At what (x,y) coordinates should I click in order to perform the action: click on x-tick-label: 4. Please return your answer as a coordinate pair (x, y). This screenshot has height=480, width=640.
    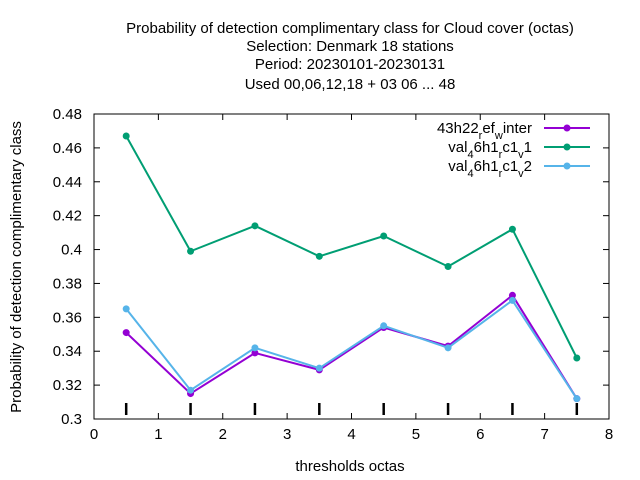
    Looking at the image, I should click on (351, 434).